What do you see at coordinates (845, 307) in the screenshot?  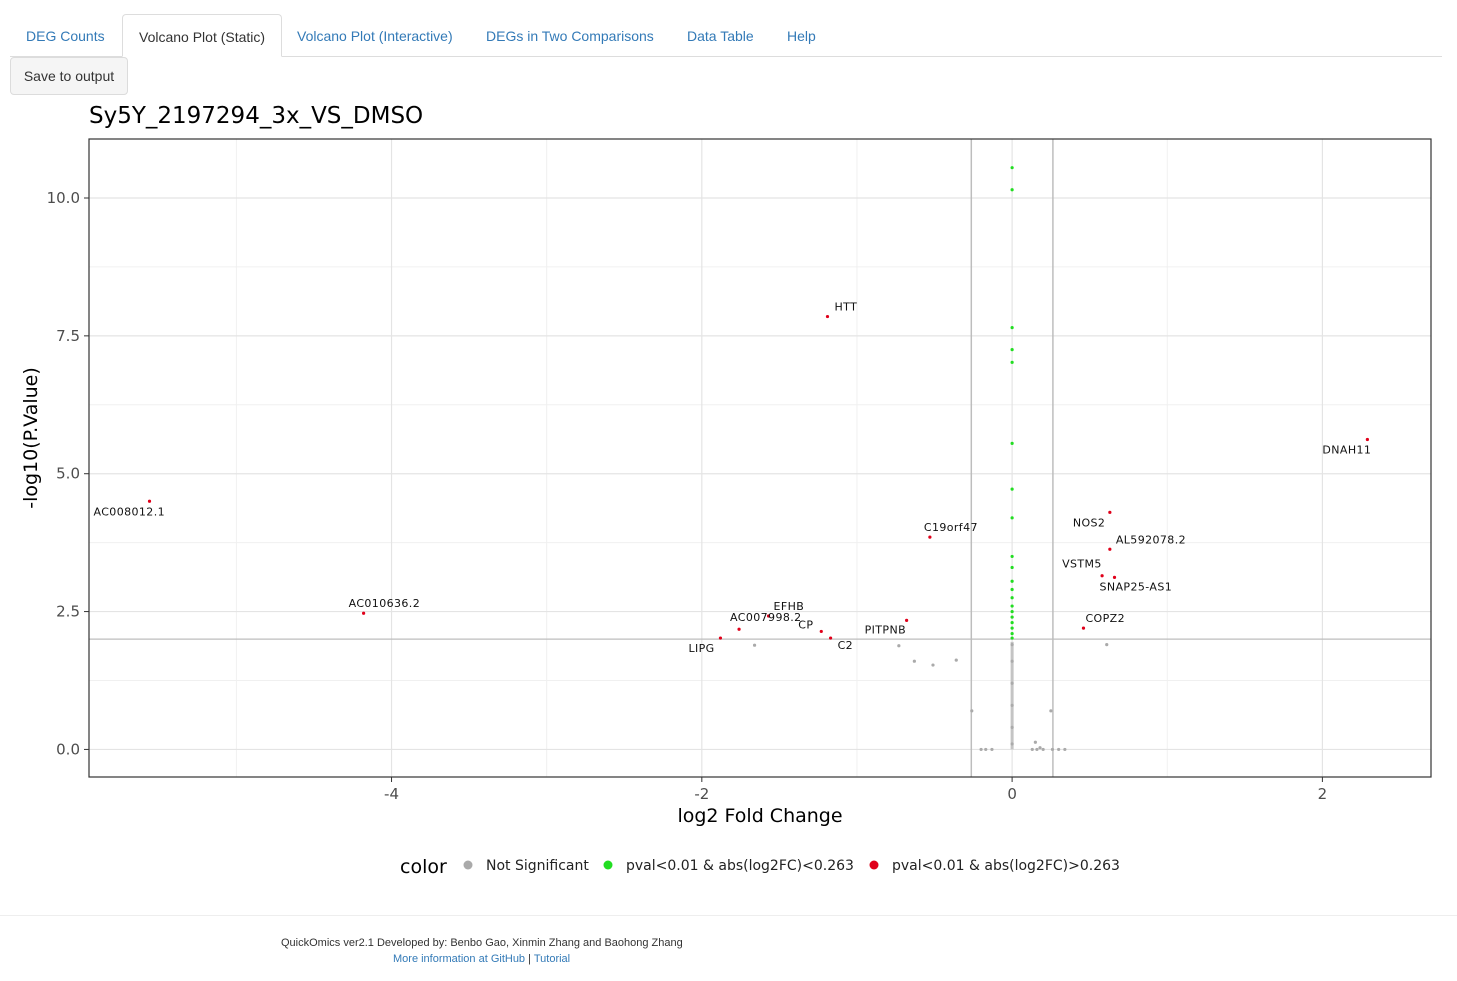 I see `point-label: HTT` at bounding box center [845, 307].